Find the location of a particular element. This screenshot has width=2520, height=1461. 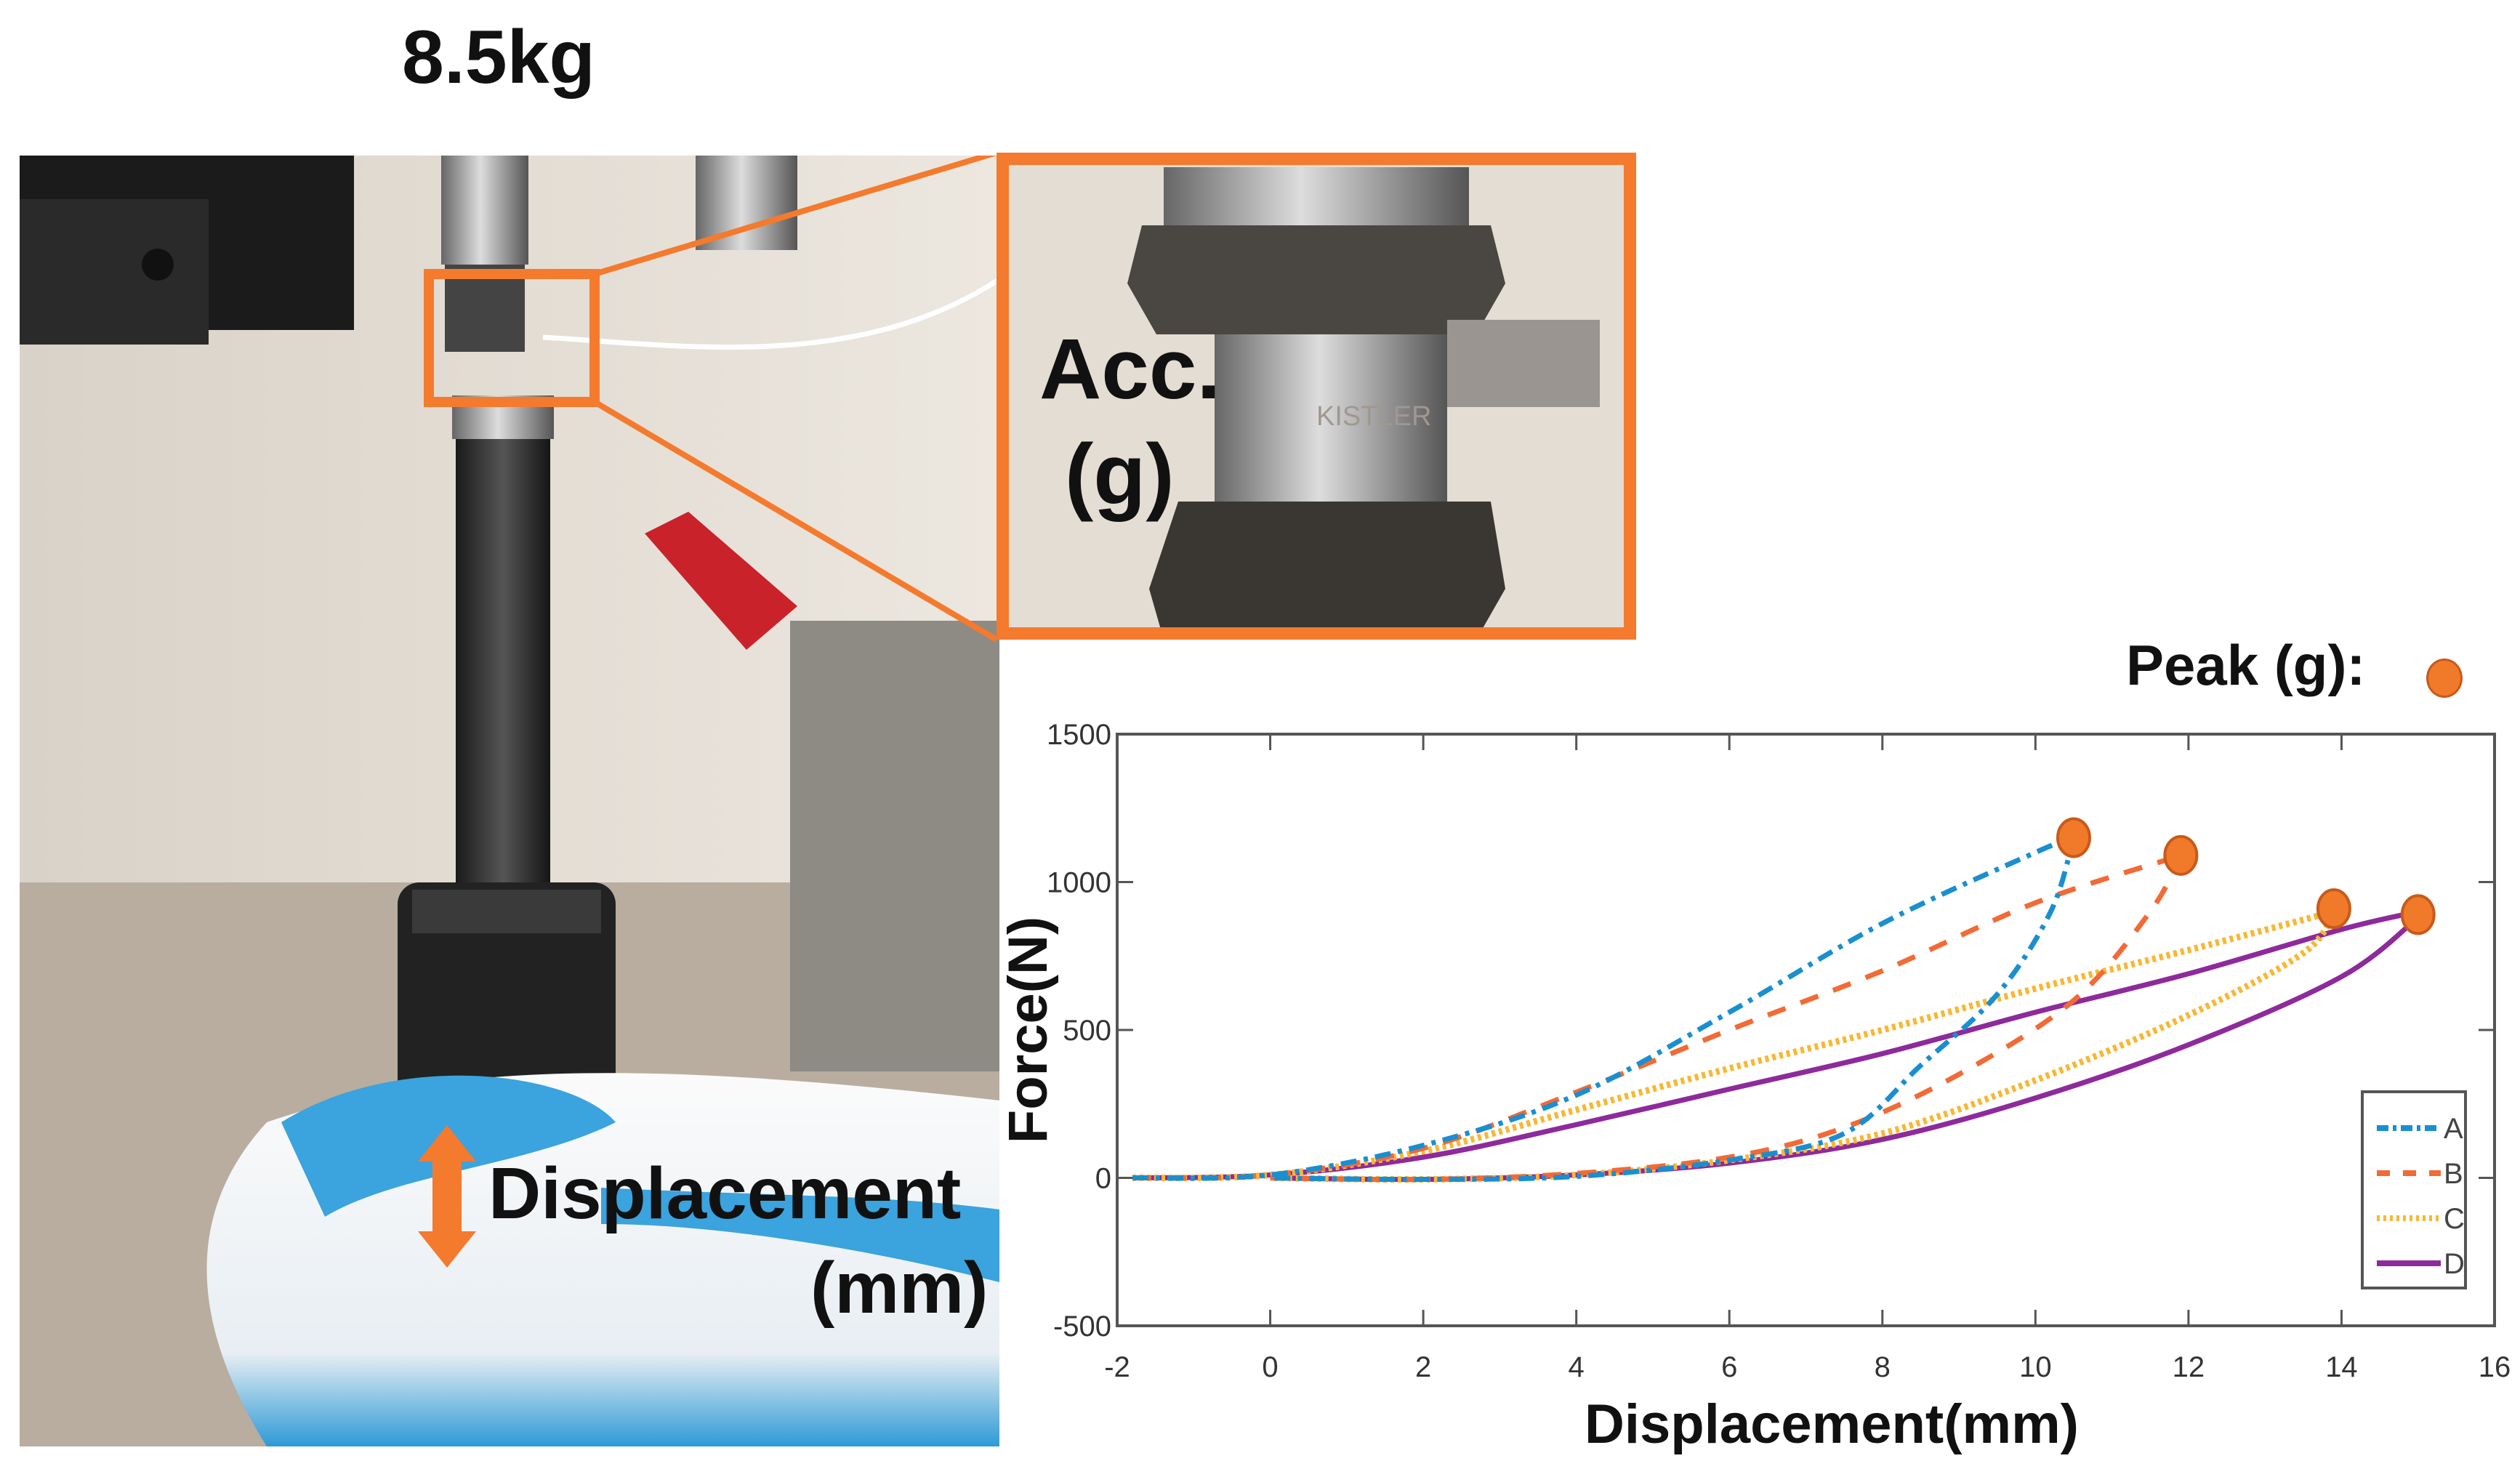

series-B-unloading-line is located at coordinates (1726, 1018).